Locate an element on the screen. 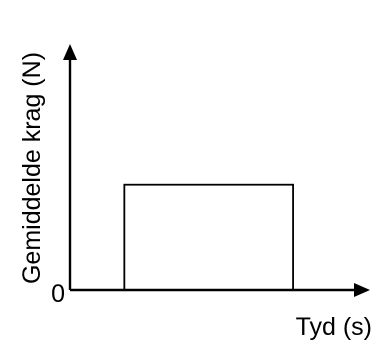  x-axis-arrowhead is located at coordinates (362, 290).